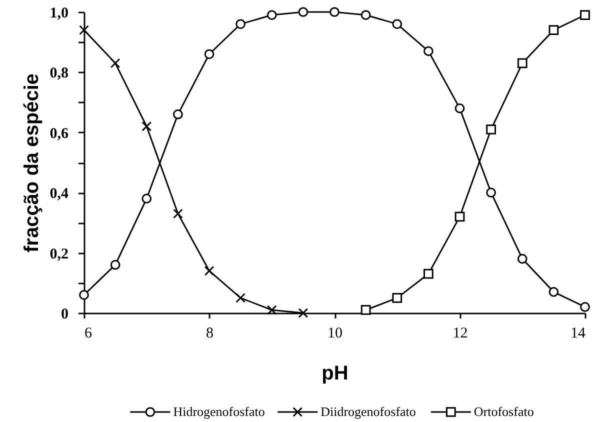  Describe the element at coordinates (219, 411) in the screenshot. I see `legend-label: Hidrogenofosfato` at that location.